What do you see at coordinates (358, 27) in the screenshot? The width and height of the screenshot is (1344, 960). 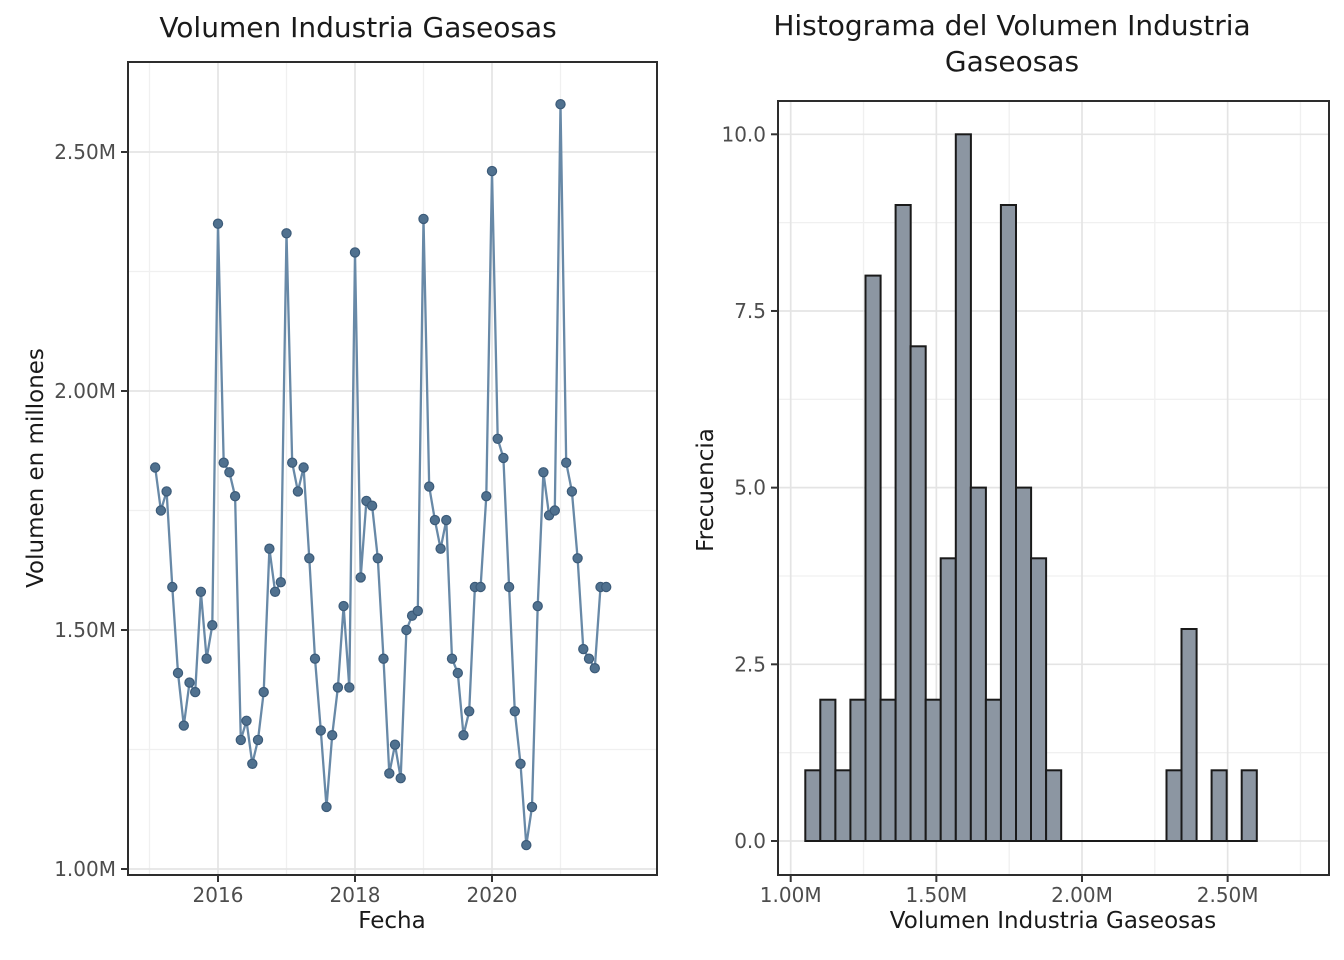 I see `line-chart-title: Volumen Industria Gaseosas` at bounding box center [358, 27].